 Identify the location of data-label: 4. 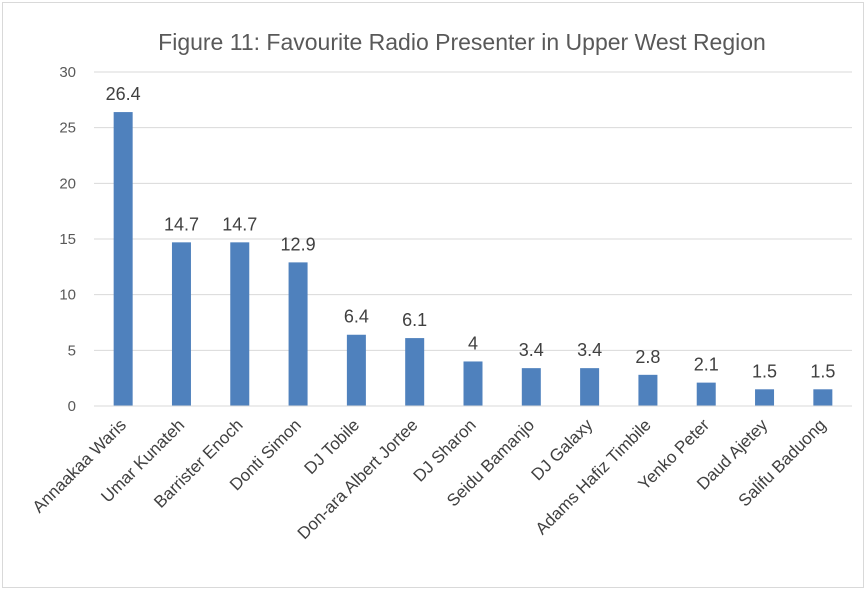
(473, 343).